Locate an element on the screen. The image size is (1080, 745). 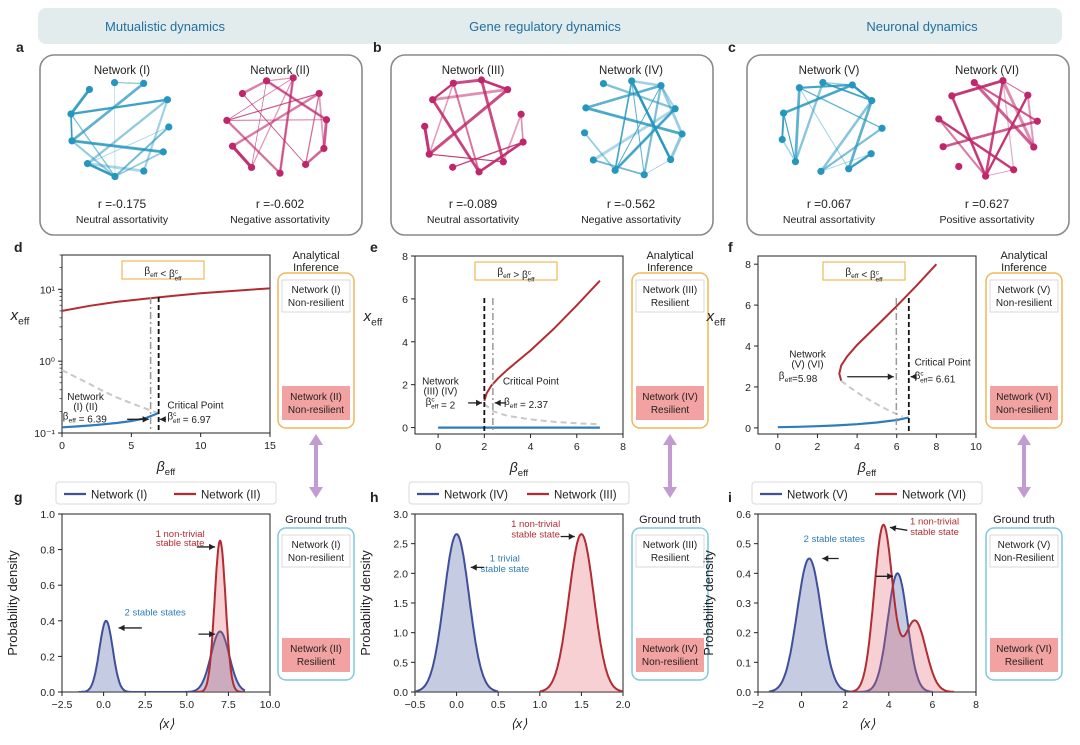
y-tick-label: 4 is located at coordinates (405, 343).